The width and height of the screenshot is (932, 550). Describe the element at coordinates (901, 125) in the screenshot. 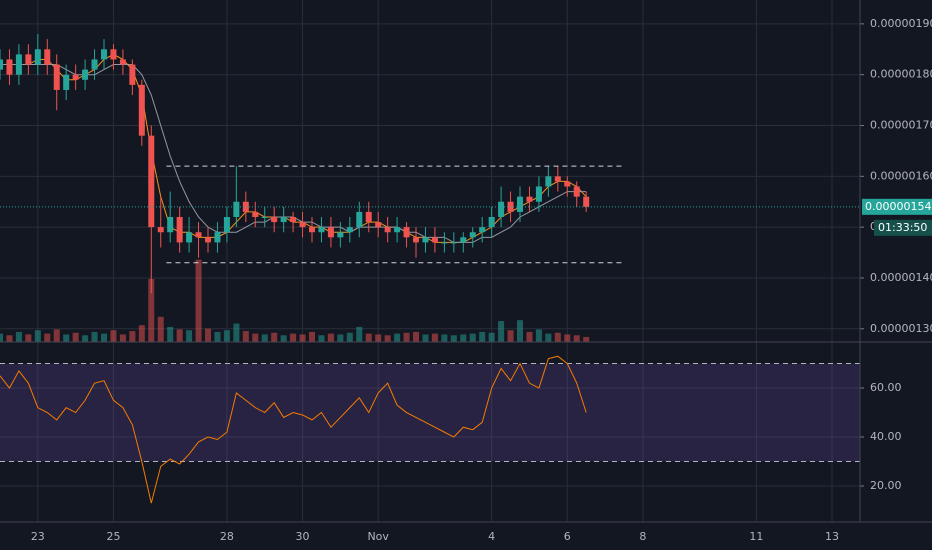

I see `y-tick-label: 0.00000170` at that location.